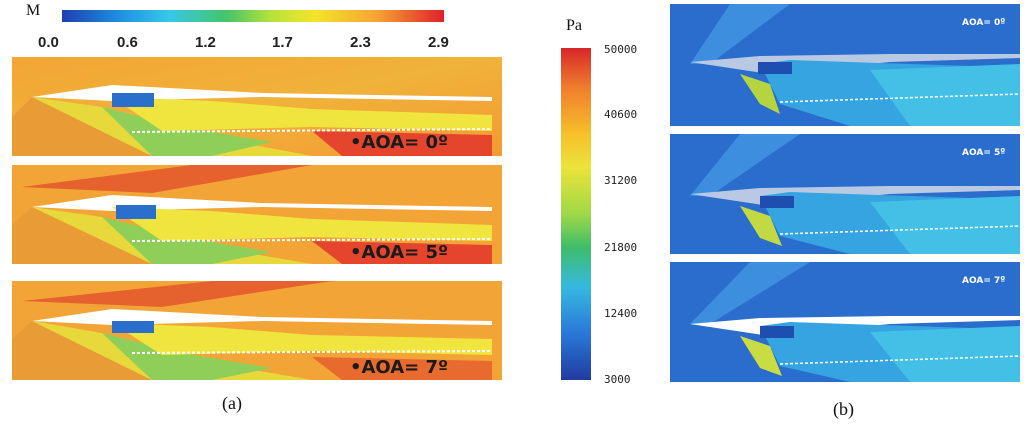 The image size is (1024, 424). Describe the element at coordinates (621, 313) in the screenshot. I see `pressure-tick: 12400` at that location.